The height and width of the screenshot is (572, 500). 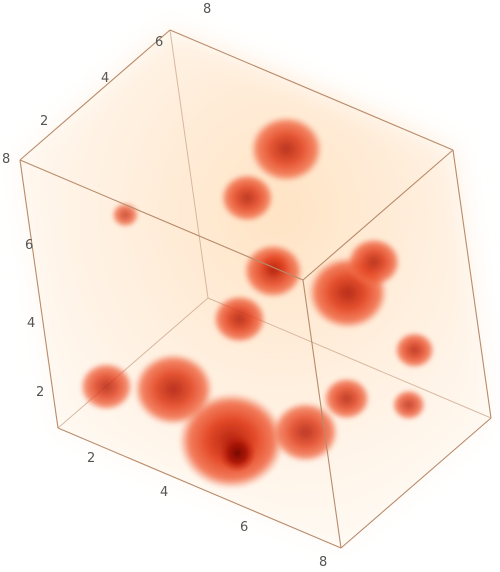 What do you see at coordinates (244, 527) in the screenshot?
I see `x-tick-label: 6` at bounding box center [244, 527].